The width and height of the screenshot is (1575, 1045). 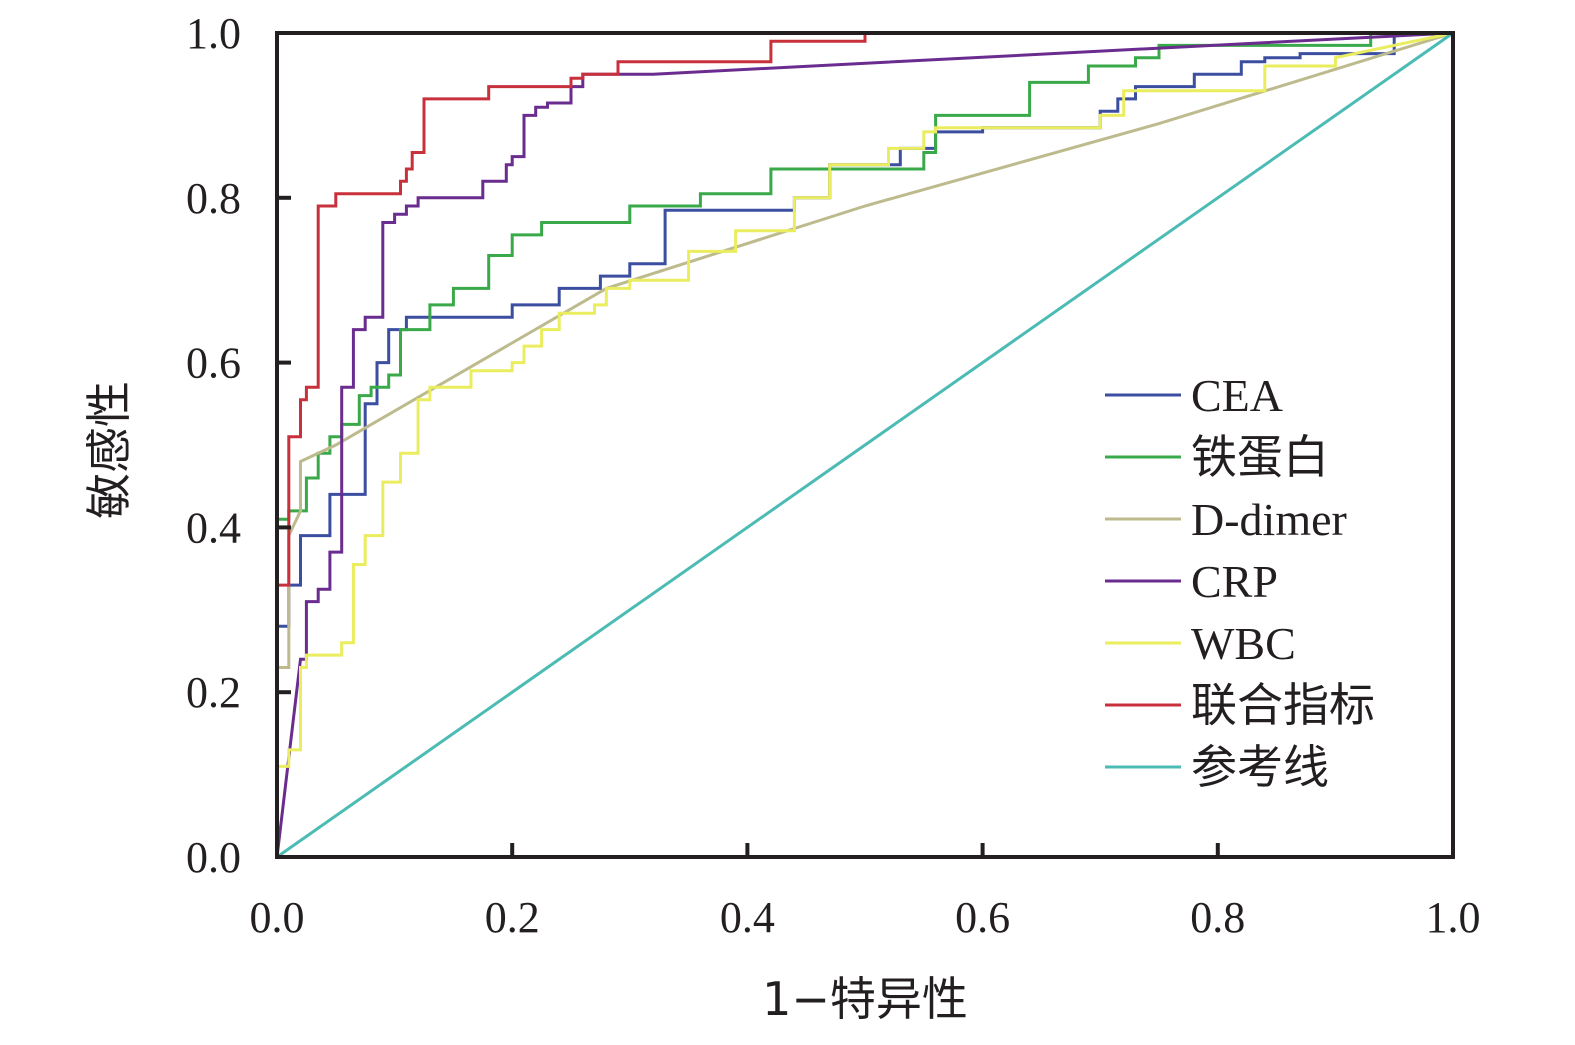 I want to click on x-tick-label-1: 0.2, so click(x=512, y=917).